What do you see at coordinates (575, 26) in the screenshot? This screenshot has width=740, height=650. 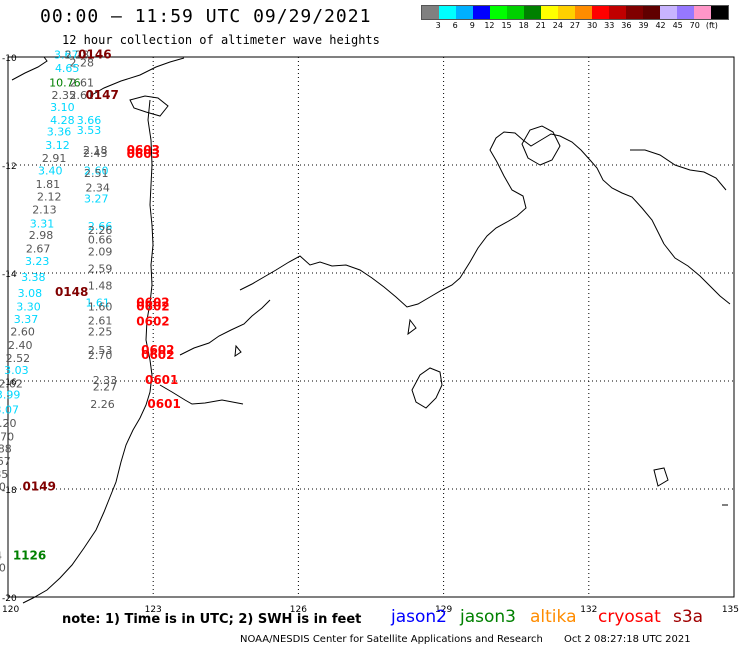 I see `color-scale-labels: 3 6 9 12 15 18 21 24 27 30 33 36 39 42 45 70 (ft)` at bounding box center [575, 26].